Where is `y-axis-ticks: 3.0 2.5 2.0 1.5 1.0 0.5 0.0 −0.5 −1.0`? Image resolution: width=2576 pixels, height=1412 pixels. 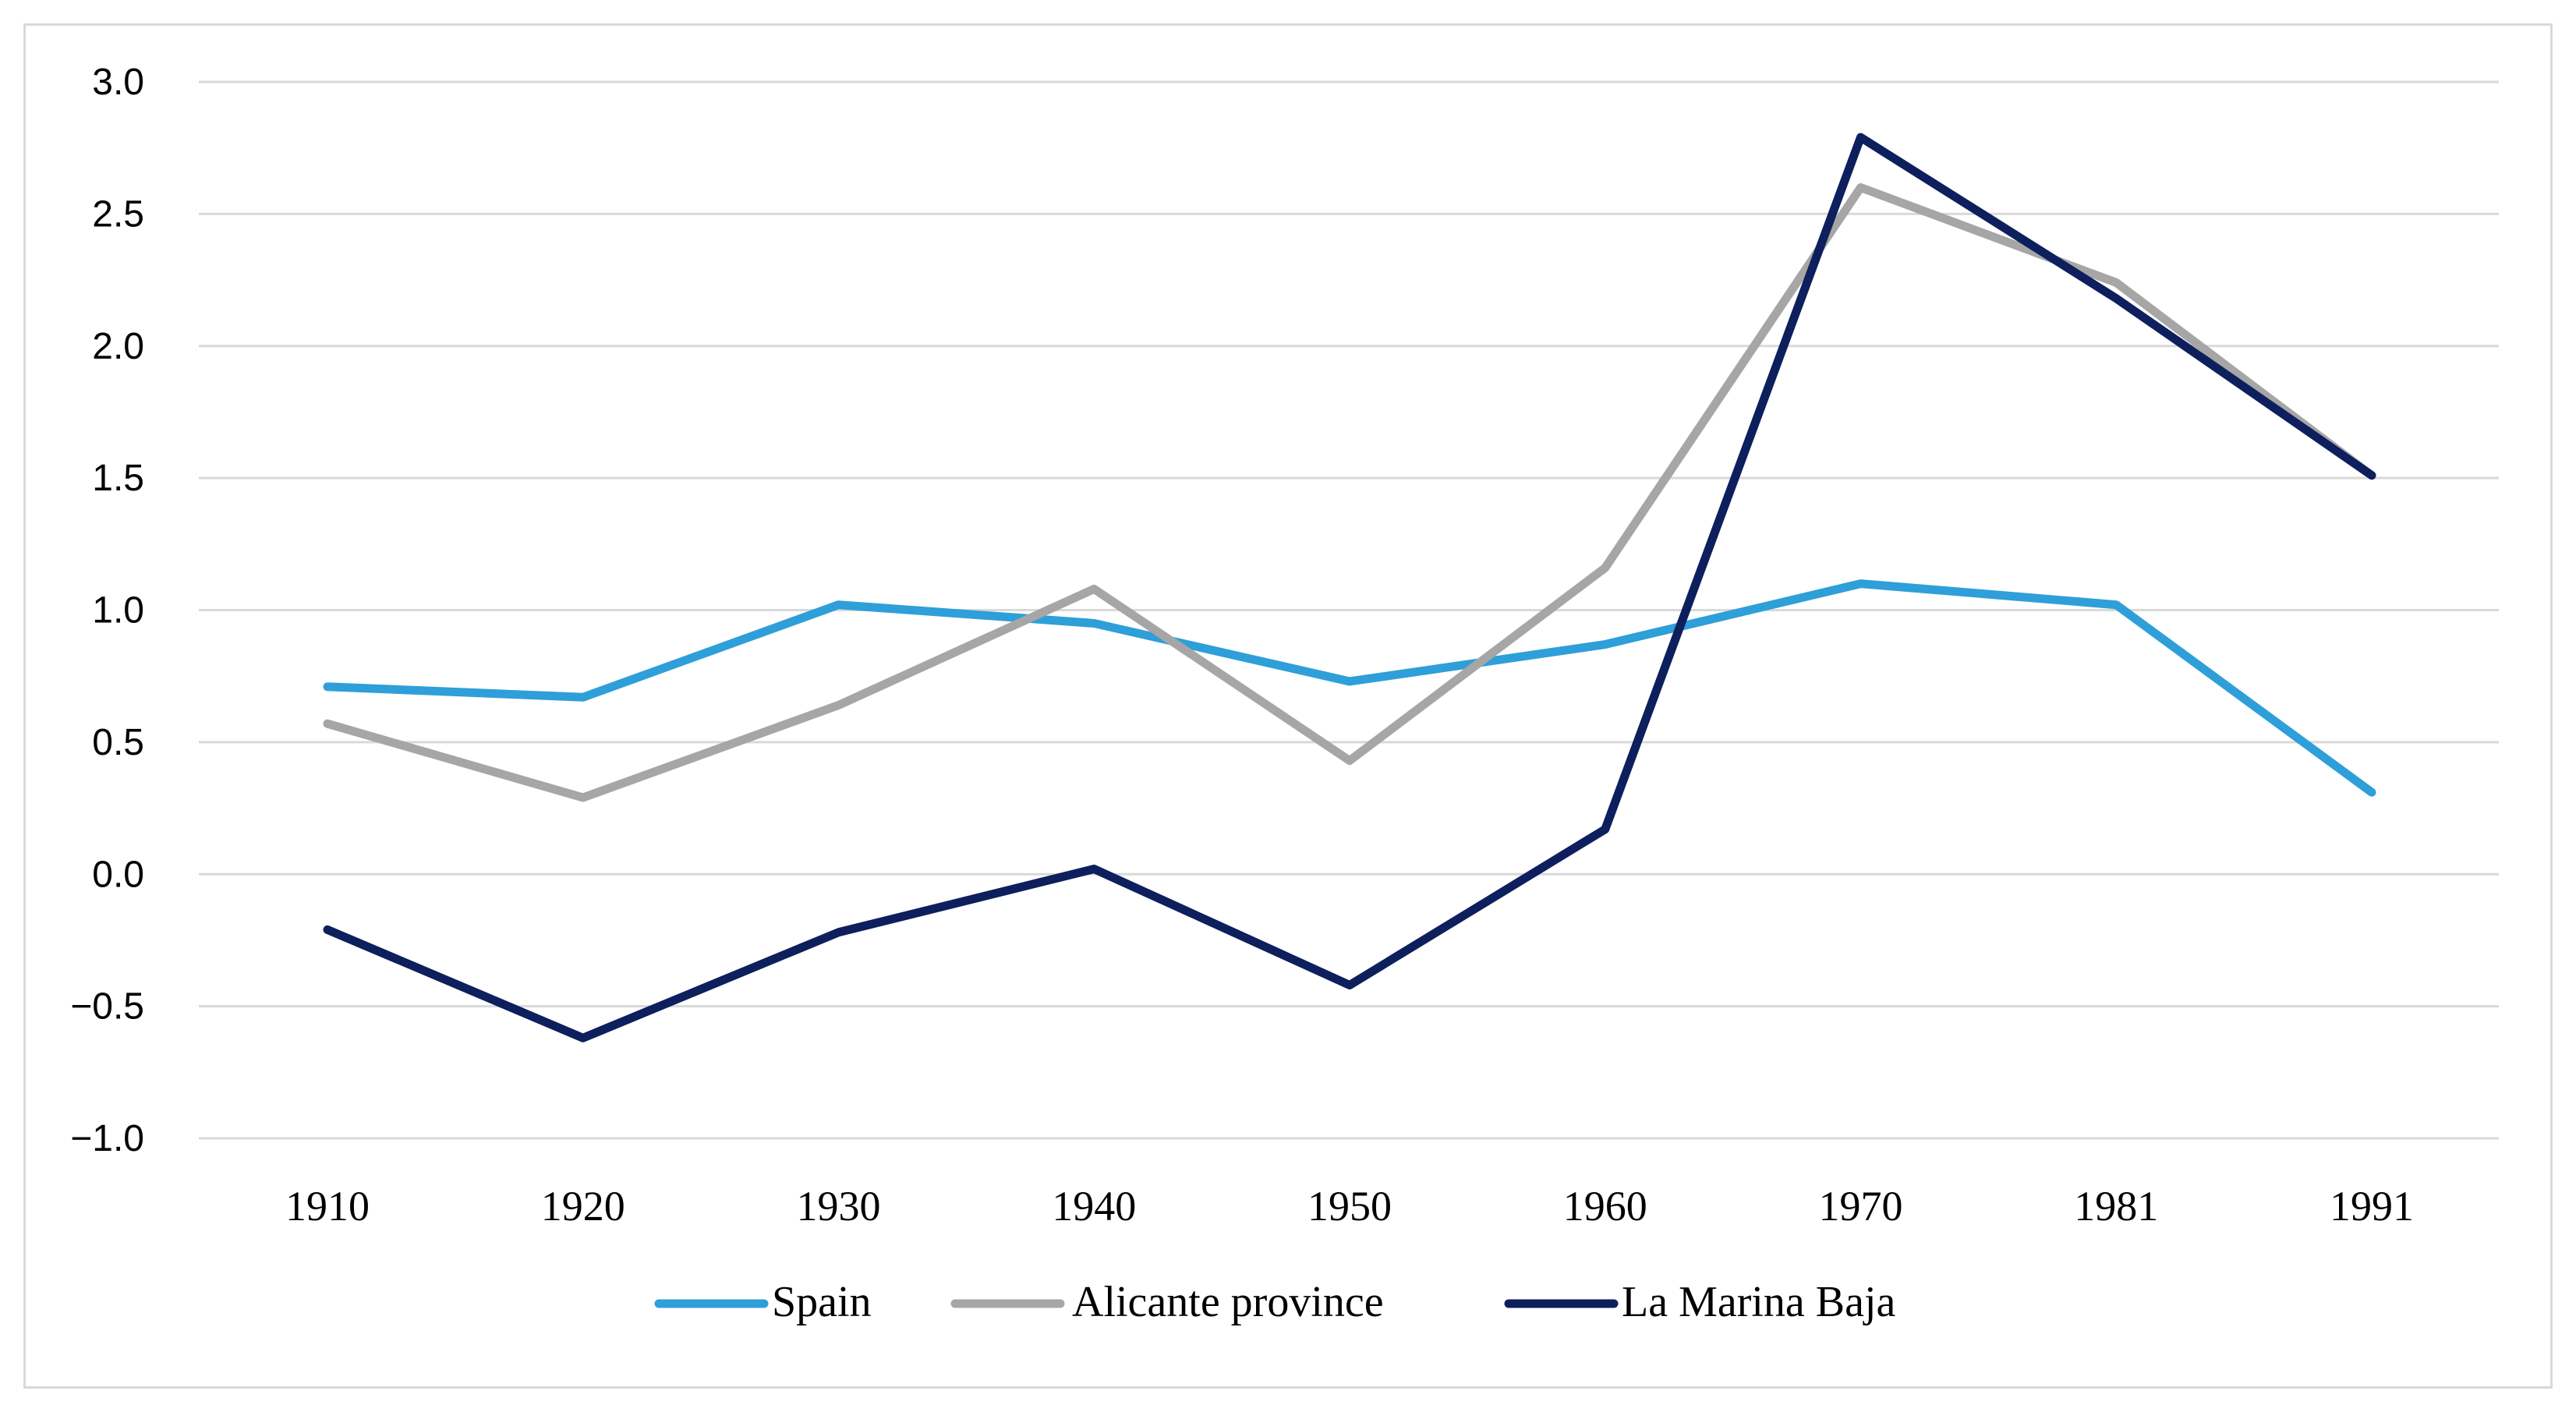 y-axis-ticks: 3.0 2.5 2.0 1.5 1.0 0.5 0.0 −0.5 −1.0 is located at coordinates (107, 611).